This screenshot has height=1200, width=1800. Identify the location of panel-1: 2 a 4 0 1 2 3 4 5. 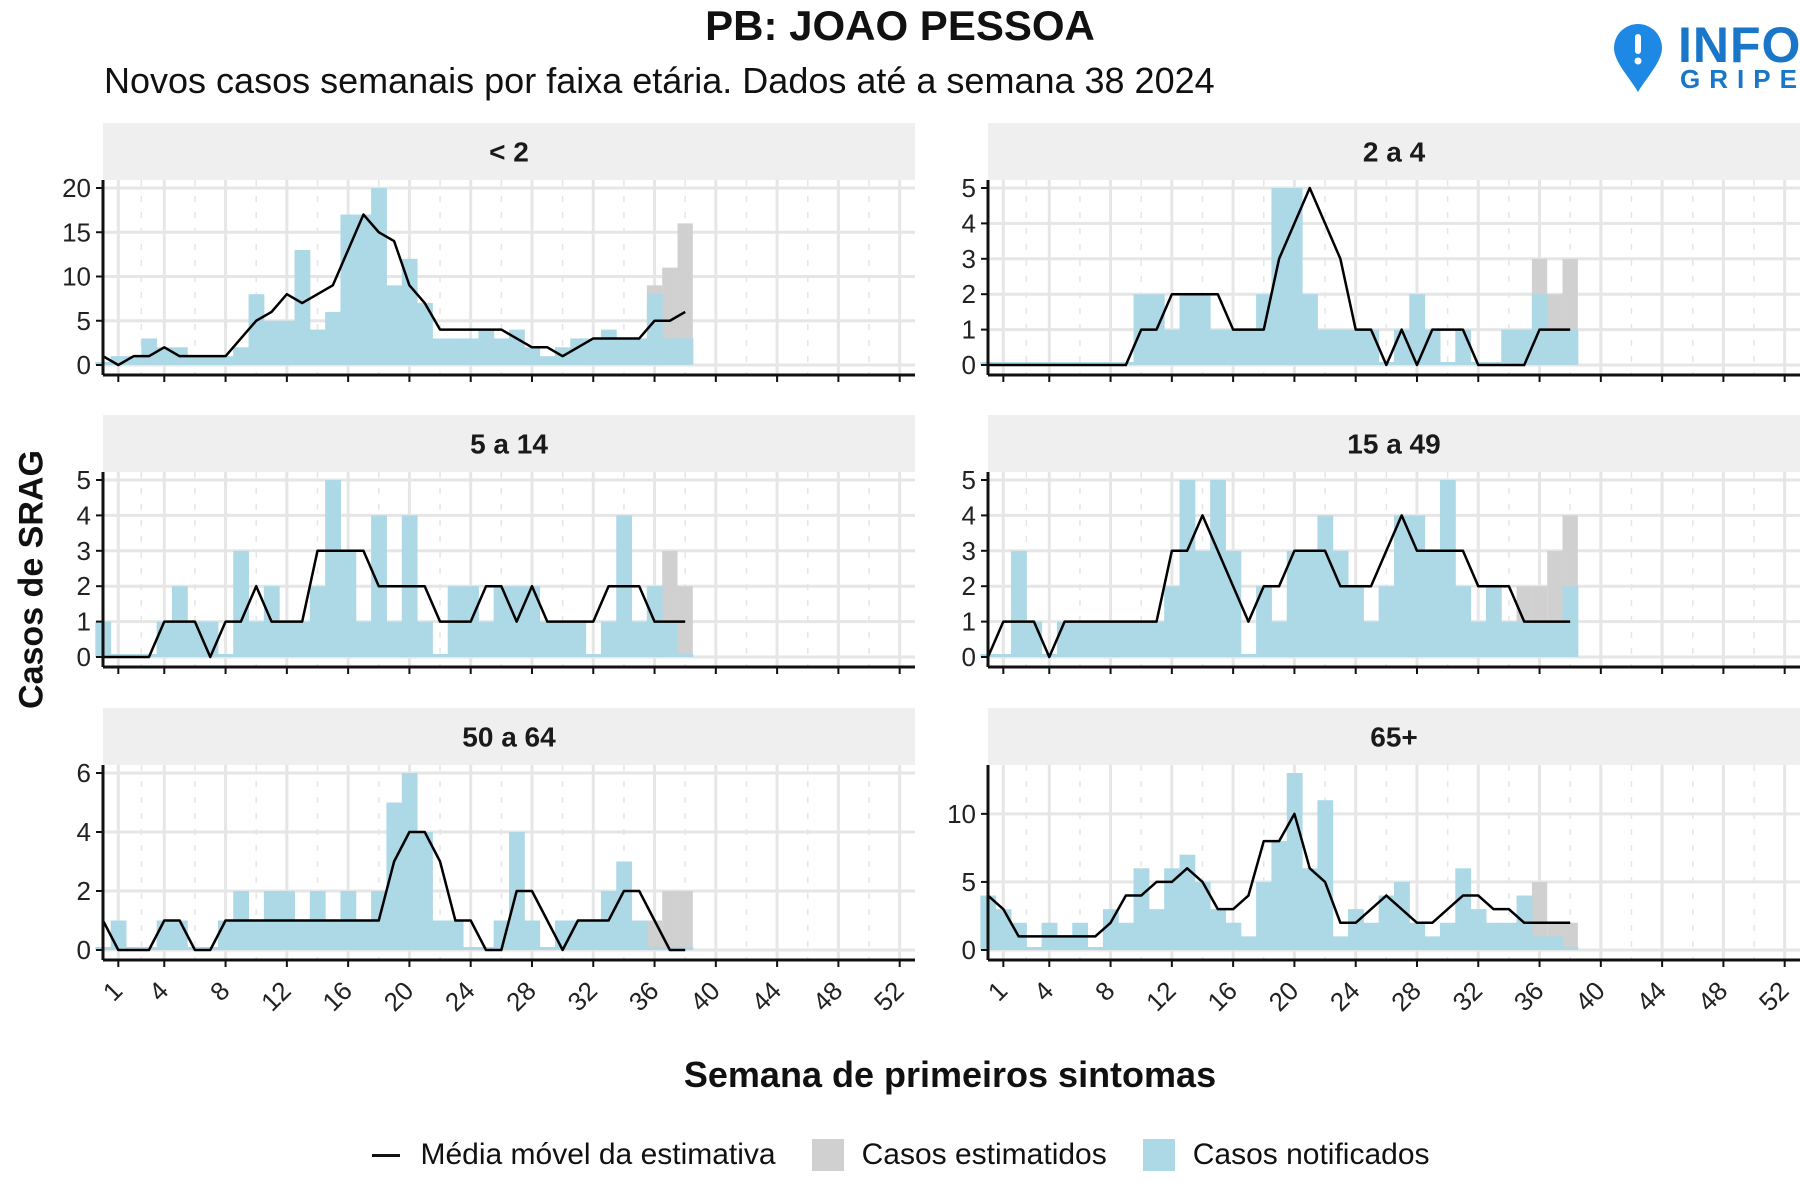
(1381, 252).